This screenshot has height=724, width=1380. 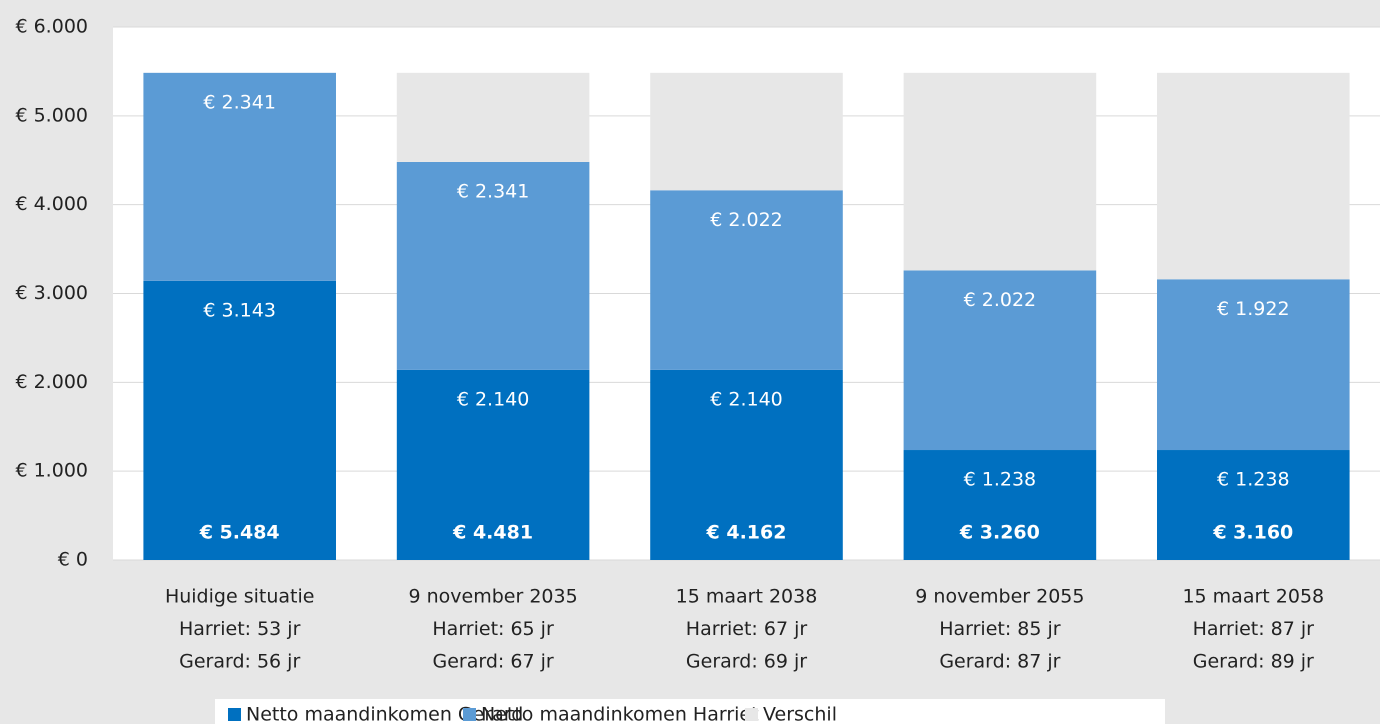 What do you see at coordinates (1252, 533) in the screenshot?
I see `total-label: € 3.160` at bounding box center [1252, 533].